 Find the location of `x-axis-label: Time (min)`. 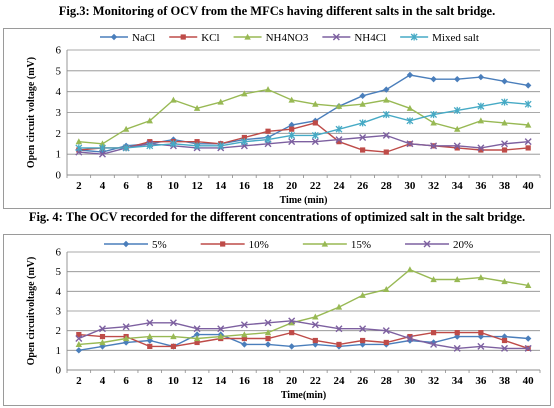

x-axis-label: Time (min) is located at coordinates (304, 200).